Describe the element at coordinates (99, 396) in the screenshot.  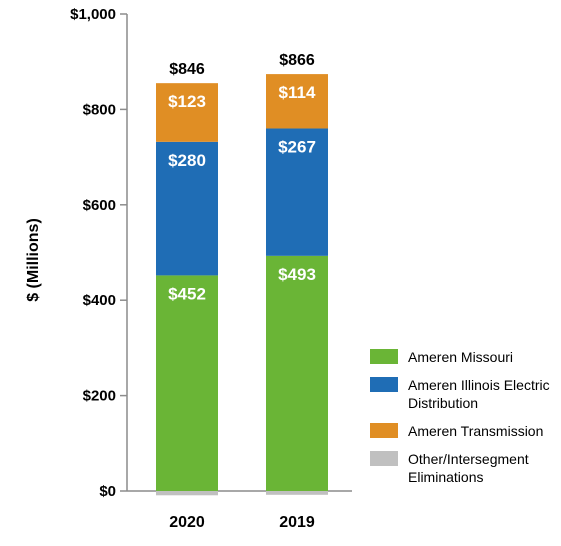
I see `y-tick-label: $200` at that location.